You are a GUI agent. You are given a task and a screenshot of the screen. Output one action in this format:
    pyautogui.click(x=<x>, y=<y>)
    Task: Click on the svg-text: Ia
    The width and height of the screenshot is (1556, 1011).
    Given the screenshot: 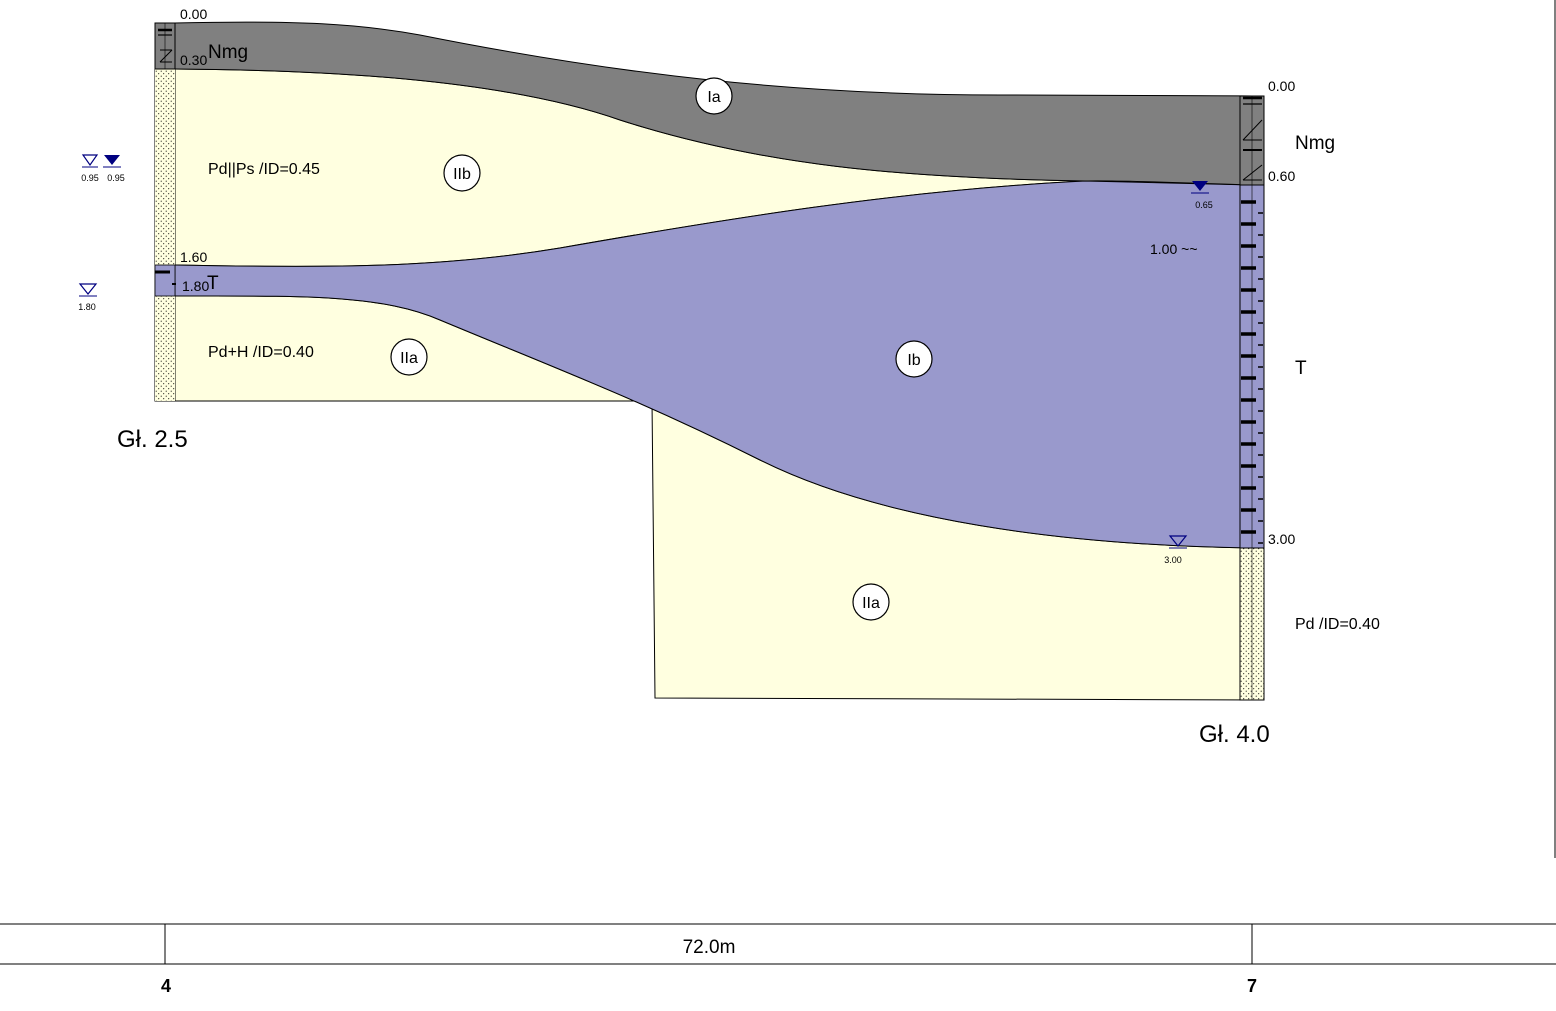 What is the action you would take?
    pyautogui.click(x=713, y=97)
    